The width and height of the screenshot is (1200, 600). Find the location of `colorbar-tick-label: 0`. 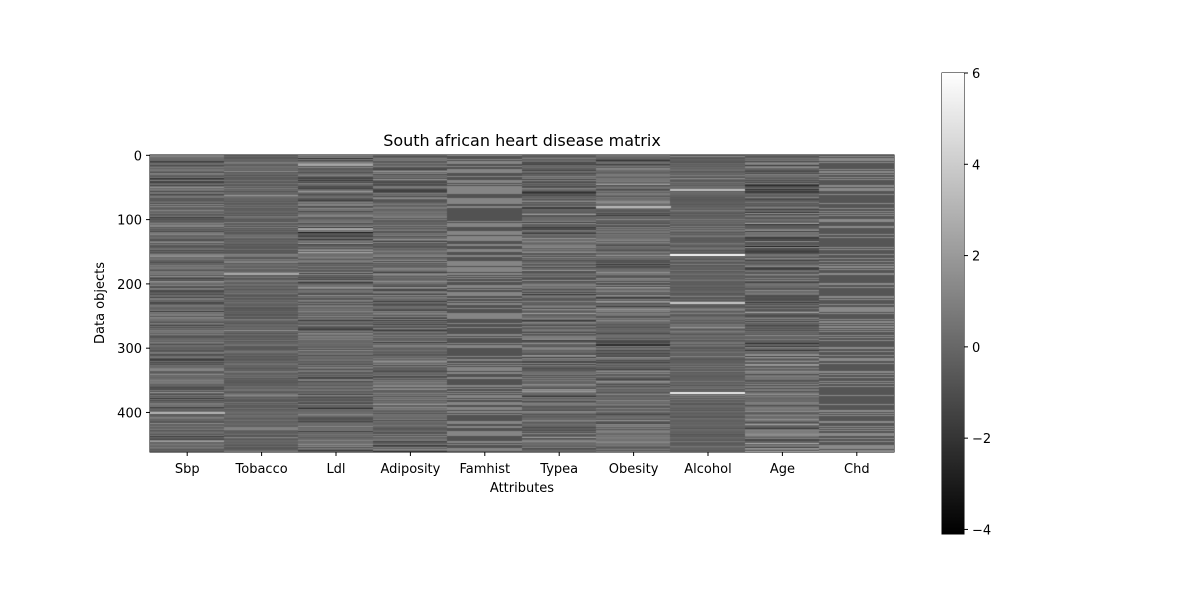

colorbar-tick-label: 0 is located at coordinates (976, 348).